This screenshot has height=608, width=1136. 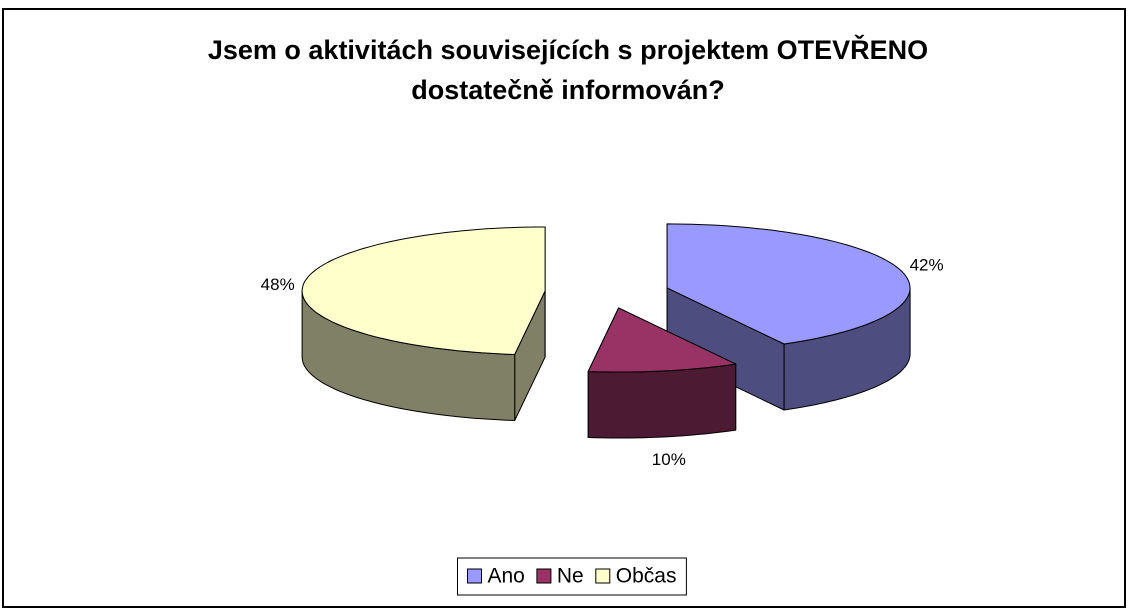 I want to click on legend-box, so click(x=572, y=576).